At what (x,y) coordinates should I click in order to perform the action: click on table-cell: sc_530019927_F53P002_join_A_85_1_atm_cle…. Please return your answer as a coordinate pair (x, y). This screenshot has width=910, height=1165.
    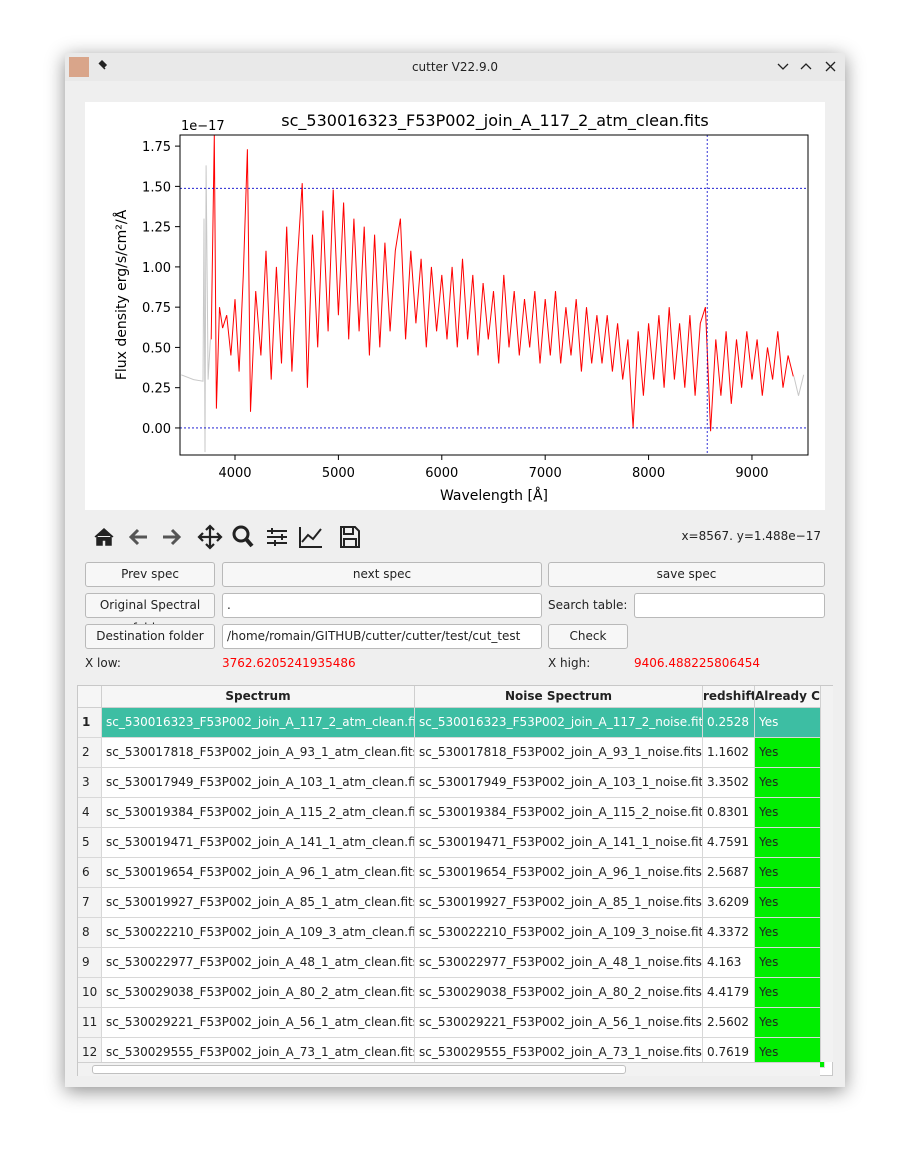
    Looking at the image, I should click on (258, 903).